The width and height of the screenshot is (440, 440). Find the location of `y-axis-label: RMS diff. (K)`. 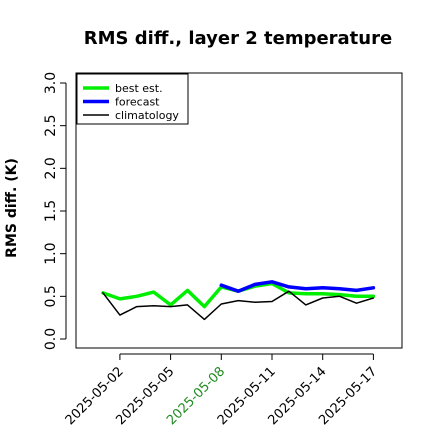

y-axis-label: RMS diff. (K) is located at coordinates (12, 208).